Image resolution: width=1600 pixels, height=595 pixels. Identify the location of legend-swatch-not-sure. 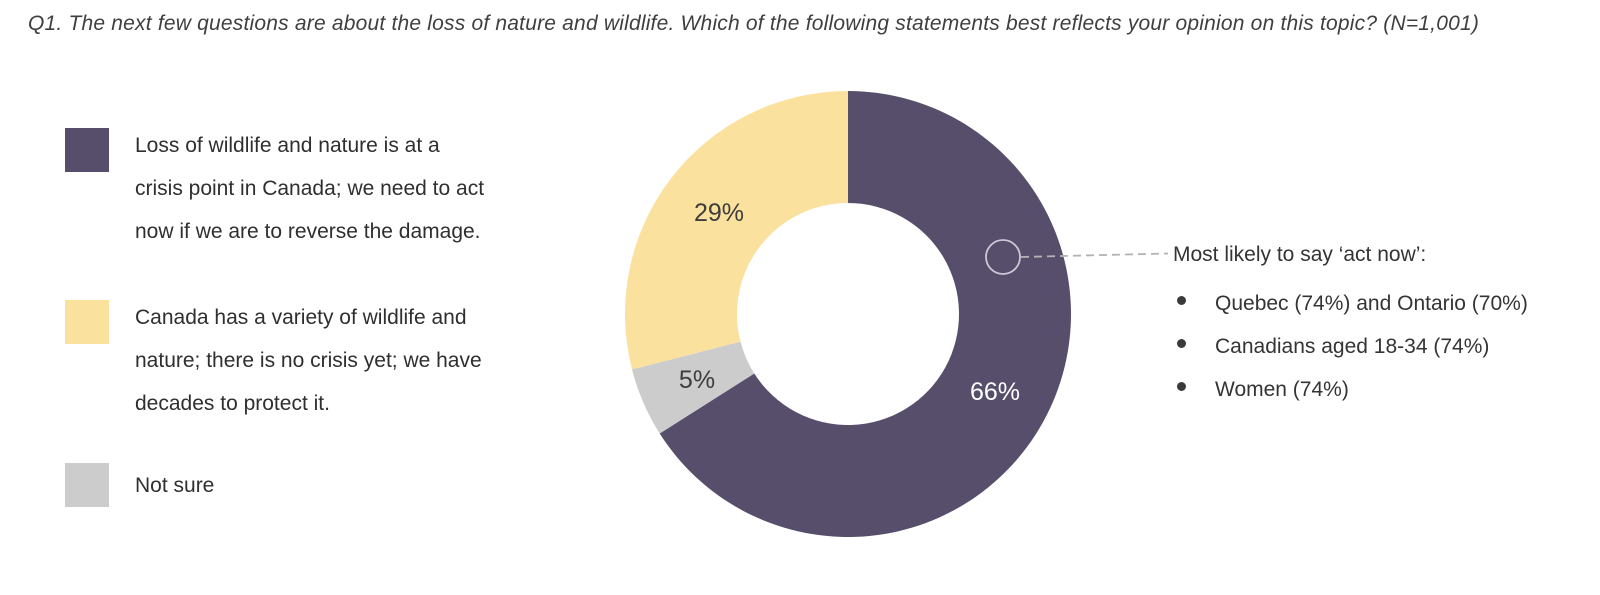
(87, 485).